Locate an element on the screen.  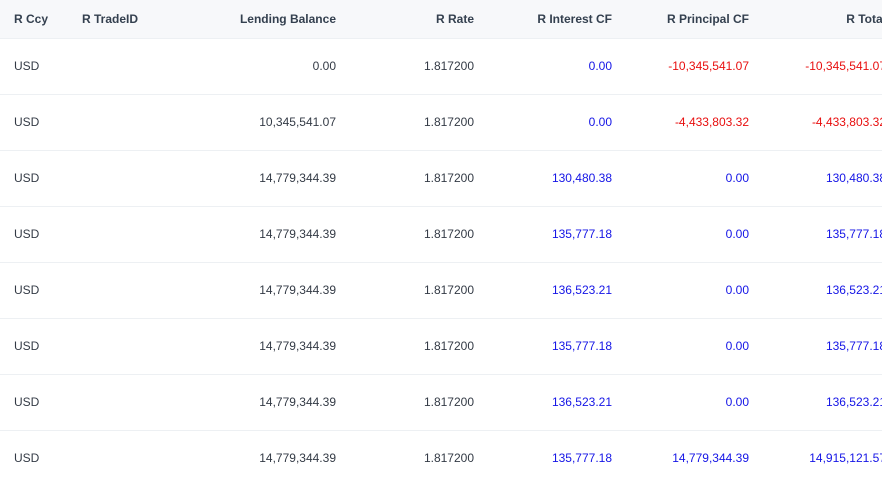
cell-total: 130,480.38 is located at coordinates (853, 178).